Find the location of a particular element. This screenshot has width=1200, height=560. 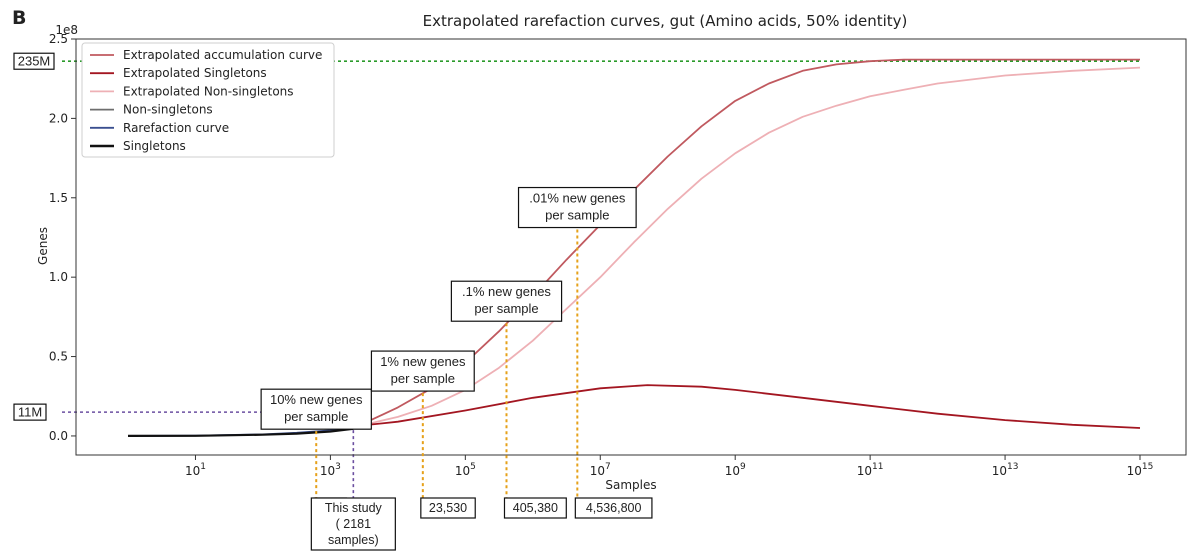

milestone-value-text: This study is located at coordinates (354, 508).